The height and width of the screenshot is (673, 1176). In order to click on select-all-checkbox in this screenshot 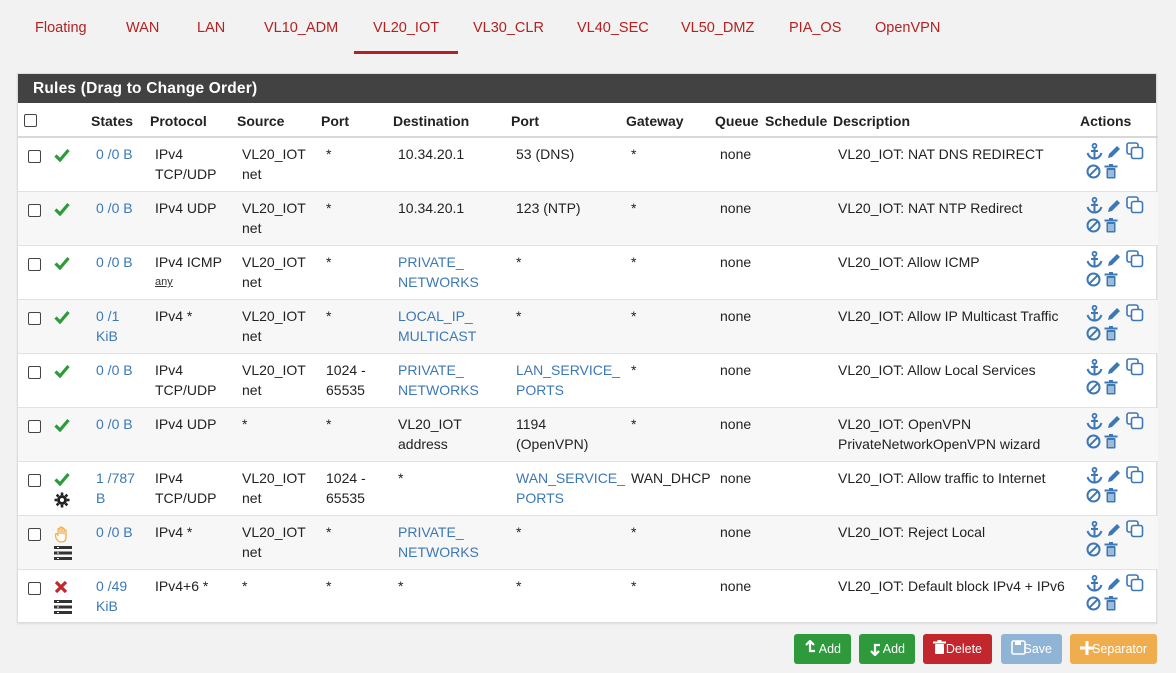, I will do `click(30, 120)`.